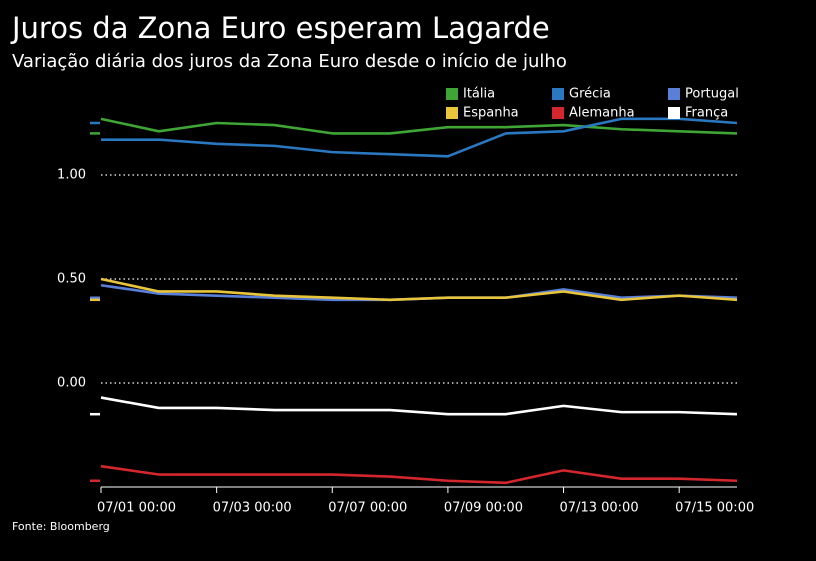  Describe the element at coordinates (483, 508) in the screenshot. I see `x-tick-label: 07/09 00:00` at that location.